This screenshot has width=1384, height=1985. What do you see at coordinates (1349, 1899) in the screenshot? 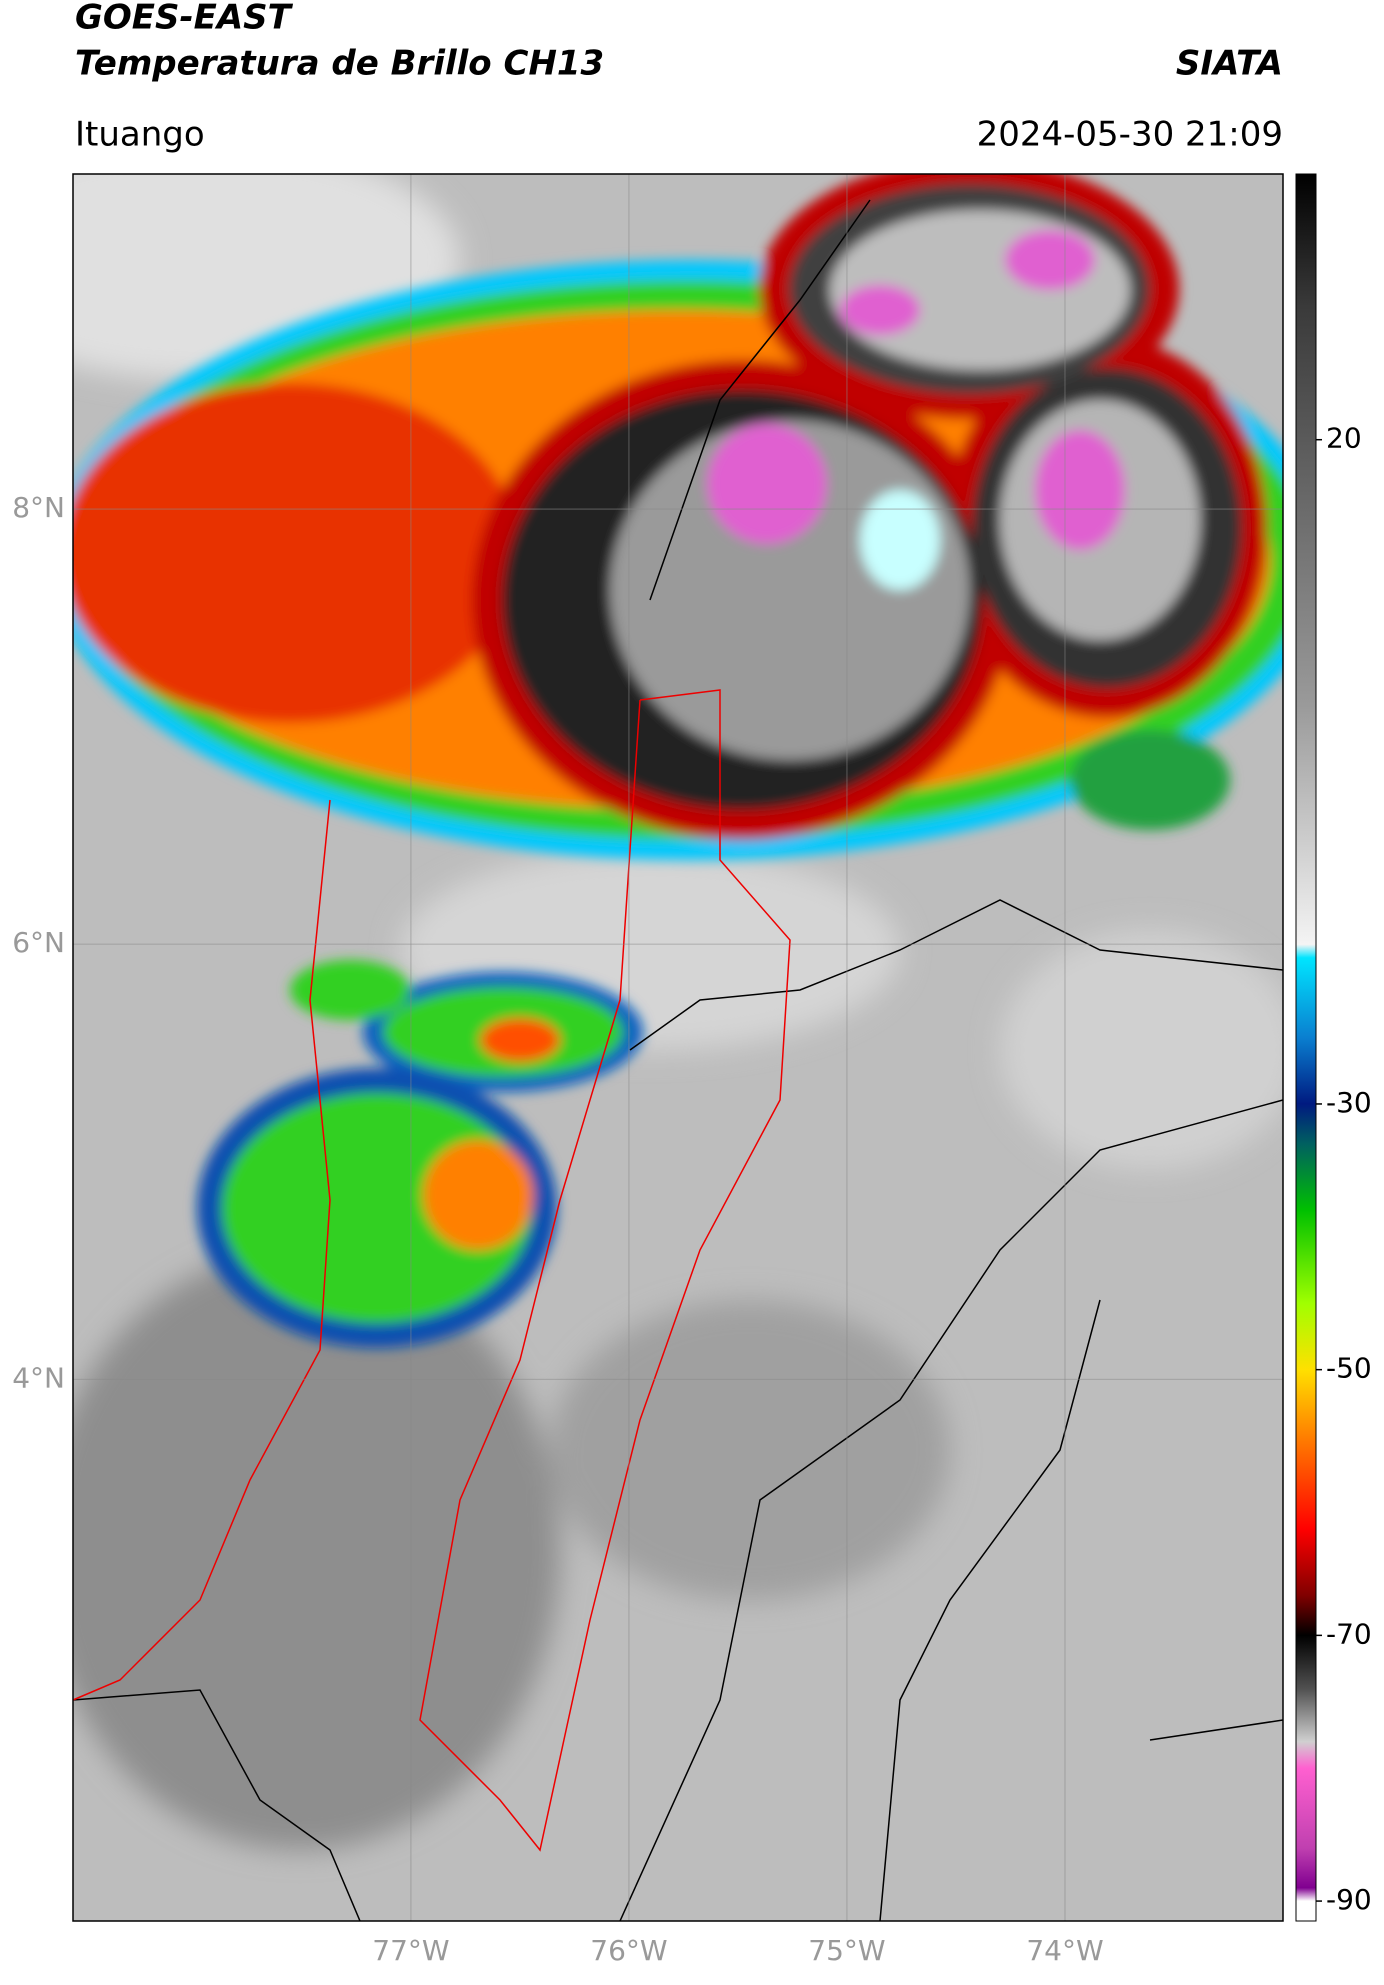
I see `colorbar-tick-label: -90` at bounding box center [1349, 1899].